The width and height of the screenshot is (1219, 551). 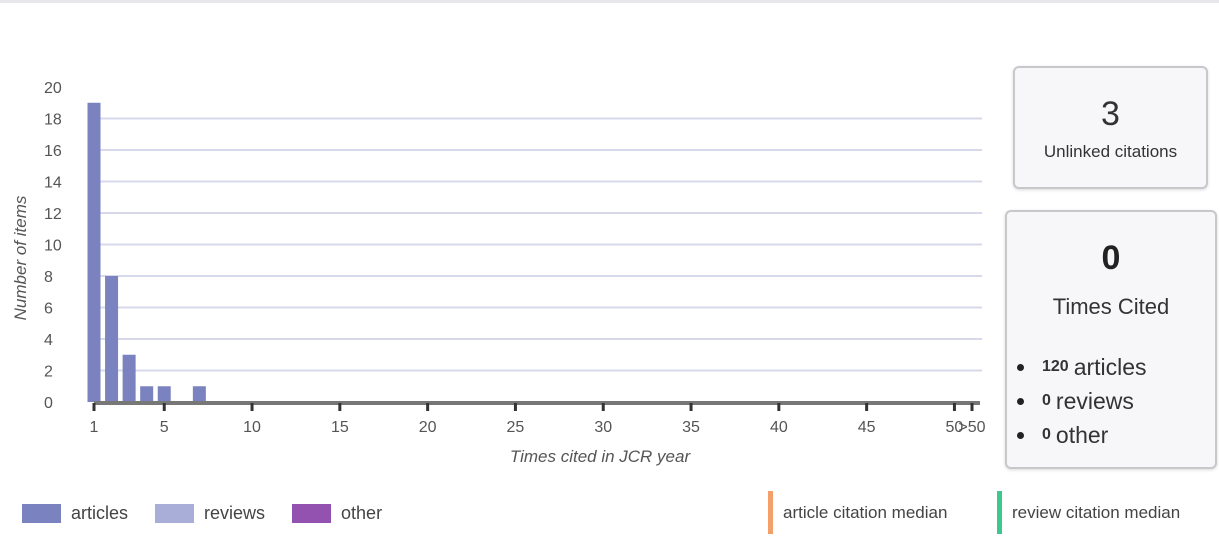 What do you see at coordinates (164, 427) in the screenshot?
I see `x-tick-label: 5` at bounding box center [164, 427].